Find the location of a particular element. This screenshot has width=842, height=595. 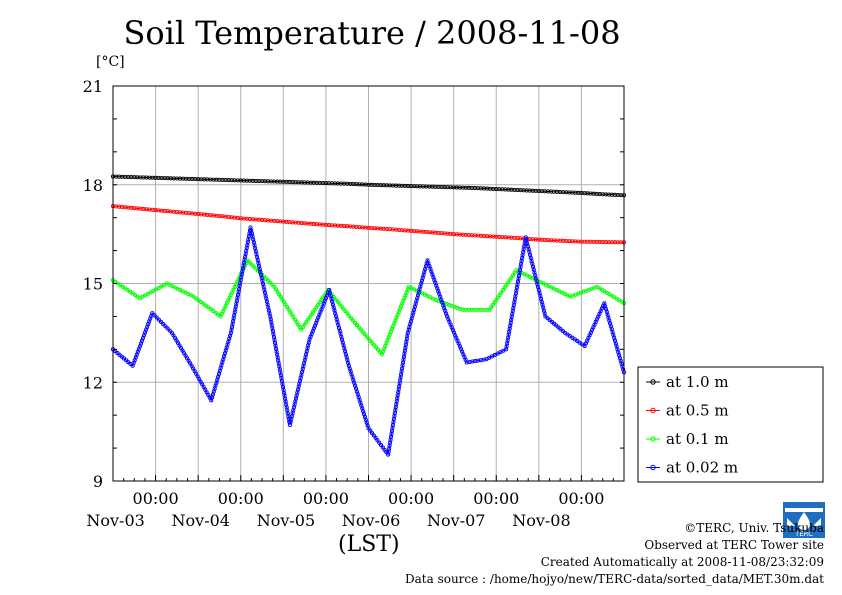

legend: at 1.0 m at 0.5 m at 0.1 m at 0.02 m is located at coordinates (730, 424).